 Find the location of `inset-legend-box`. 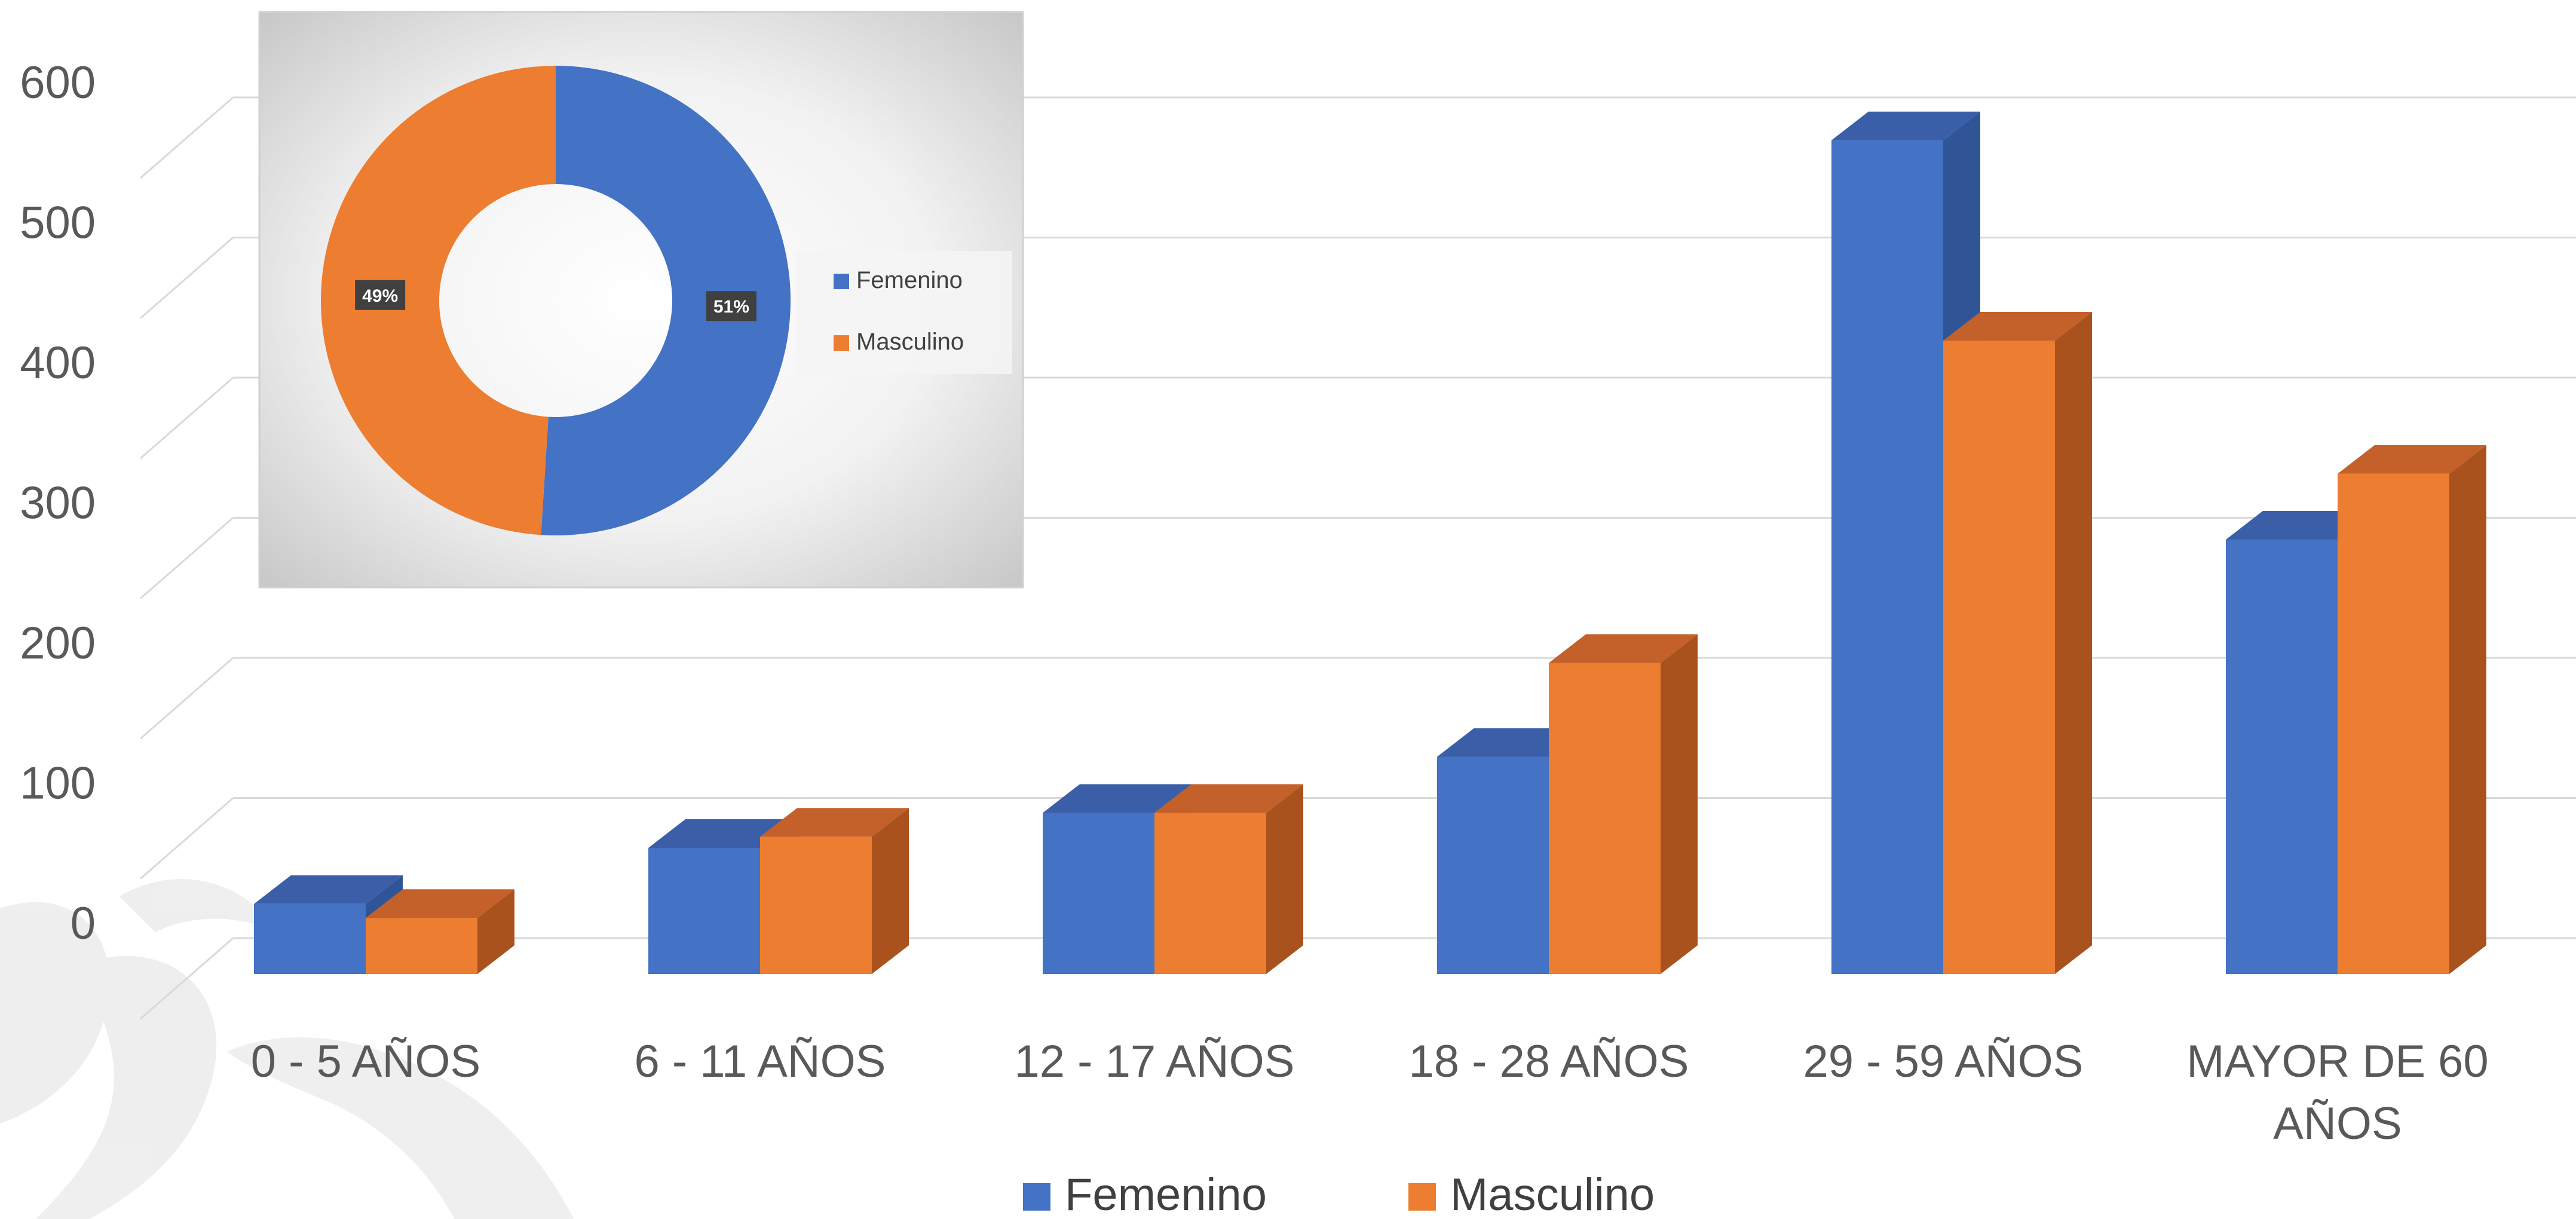

inset-legend-box is located at coordinates (904, 312).